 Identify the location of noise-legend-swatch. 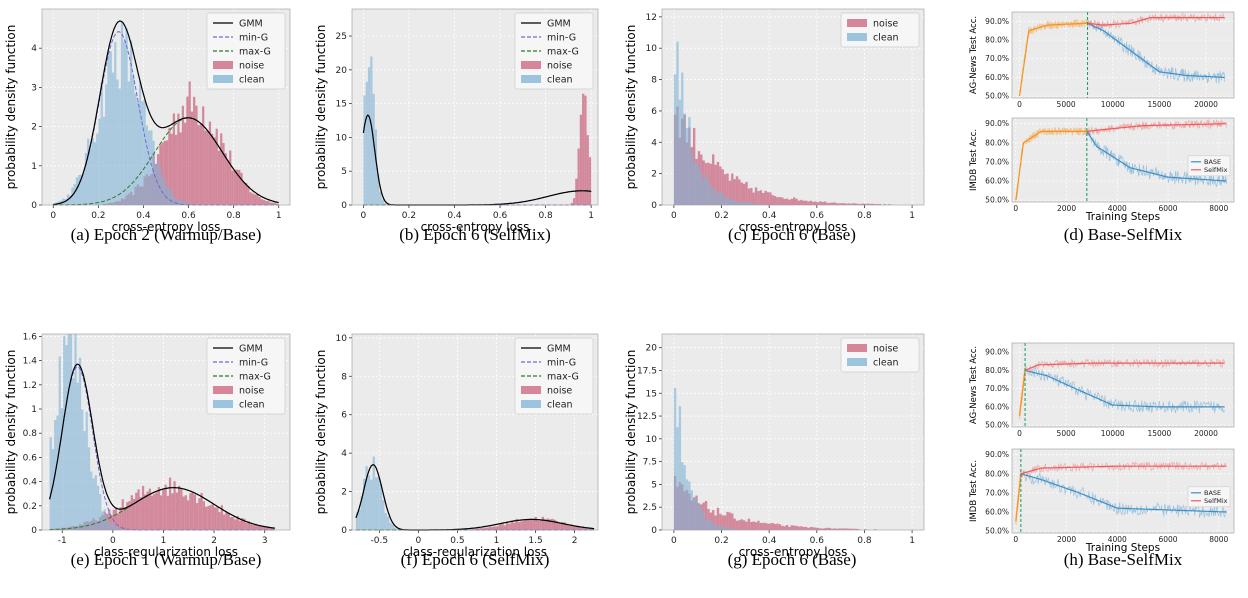
(857, 23).